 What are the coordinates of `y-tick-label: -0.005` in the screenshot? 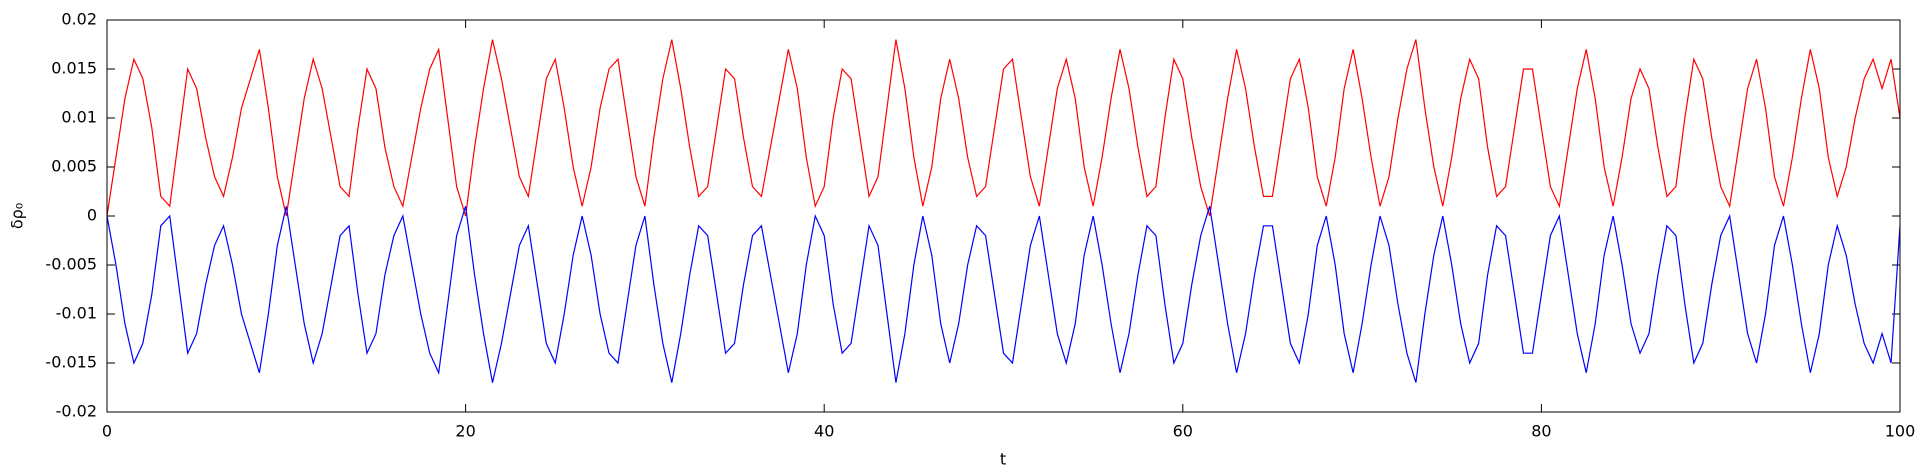 It's located at (71, 264).